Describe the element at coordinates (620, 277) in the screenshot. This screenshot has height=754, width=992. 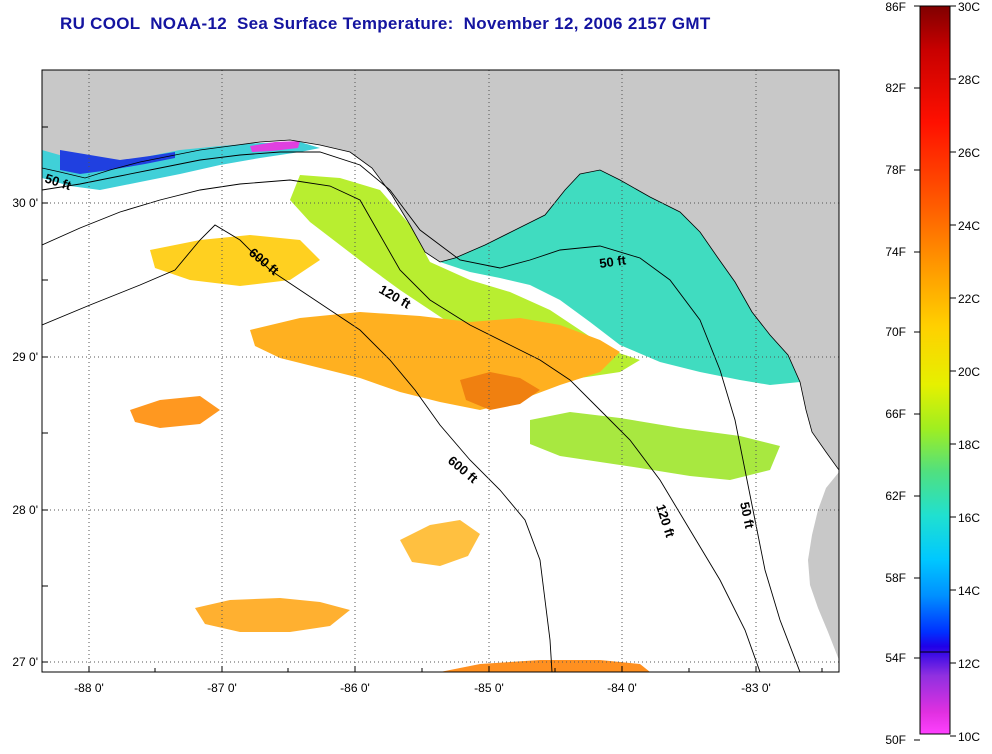
I see `sst-coast-cyan` at that location.